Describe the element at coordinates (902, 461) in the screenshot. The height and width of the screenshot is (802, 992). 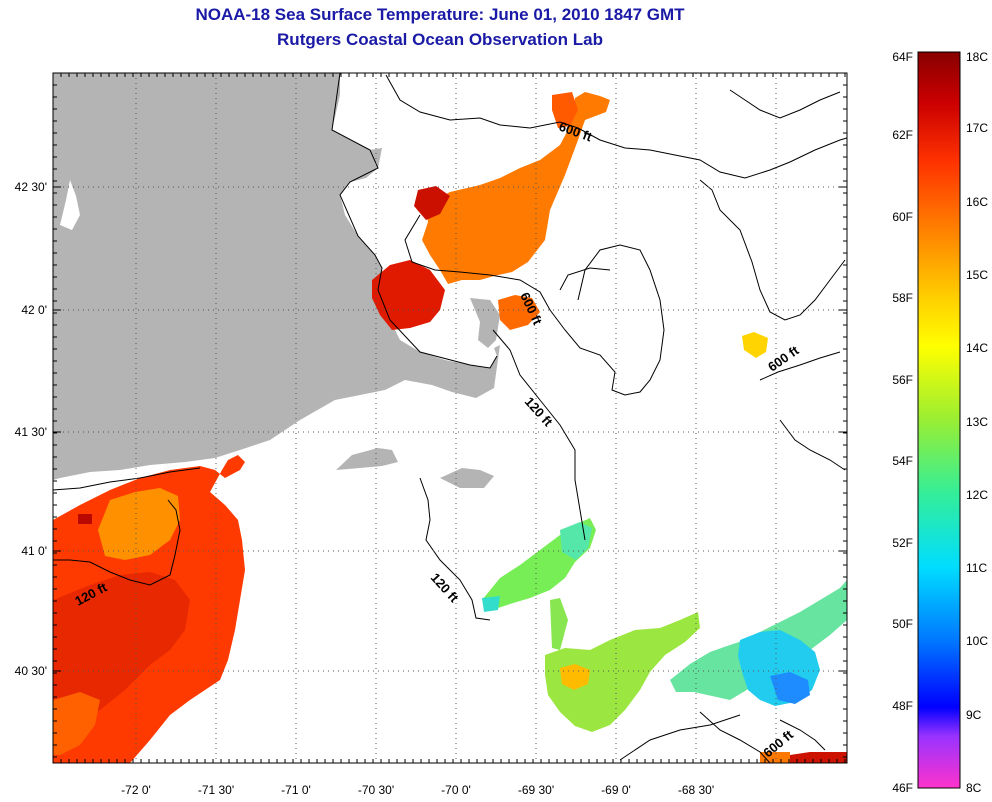
I see `f-label: 54F` at that location.